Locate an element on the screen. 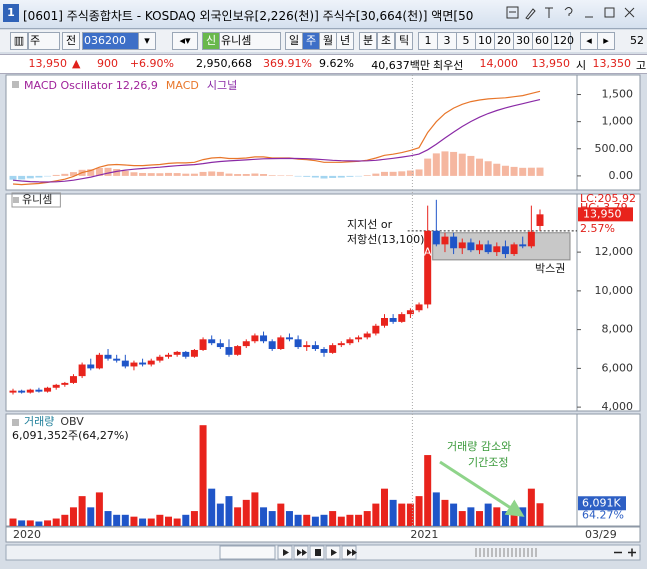  toolbar-button: 60 is located at coordinates (542, 41).